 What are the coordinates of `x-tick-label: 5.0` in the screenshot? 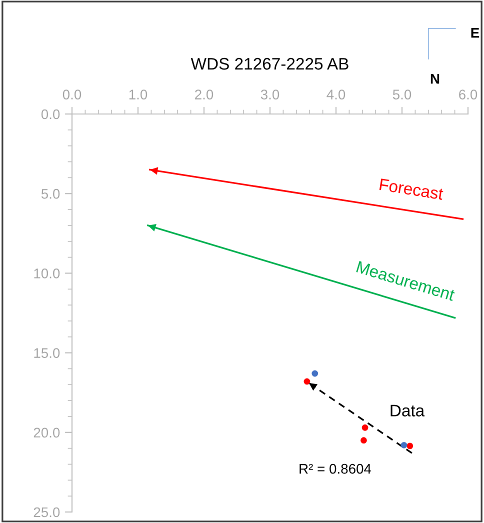 It's located at (402, 95).